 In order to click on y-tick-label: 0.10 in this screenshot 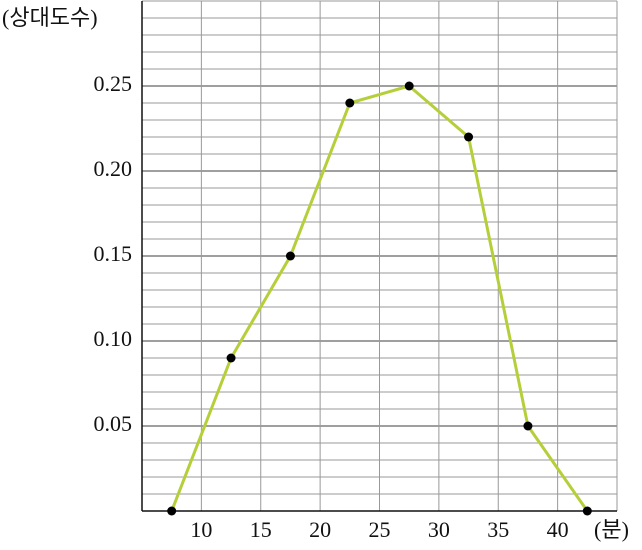, I will do `click(113, 338)`.